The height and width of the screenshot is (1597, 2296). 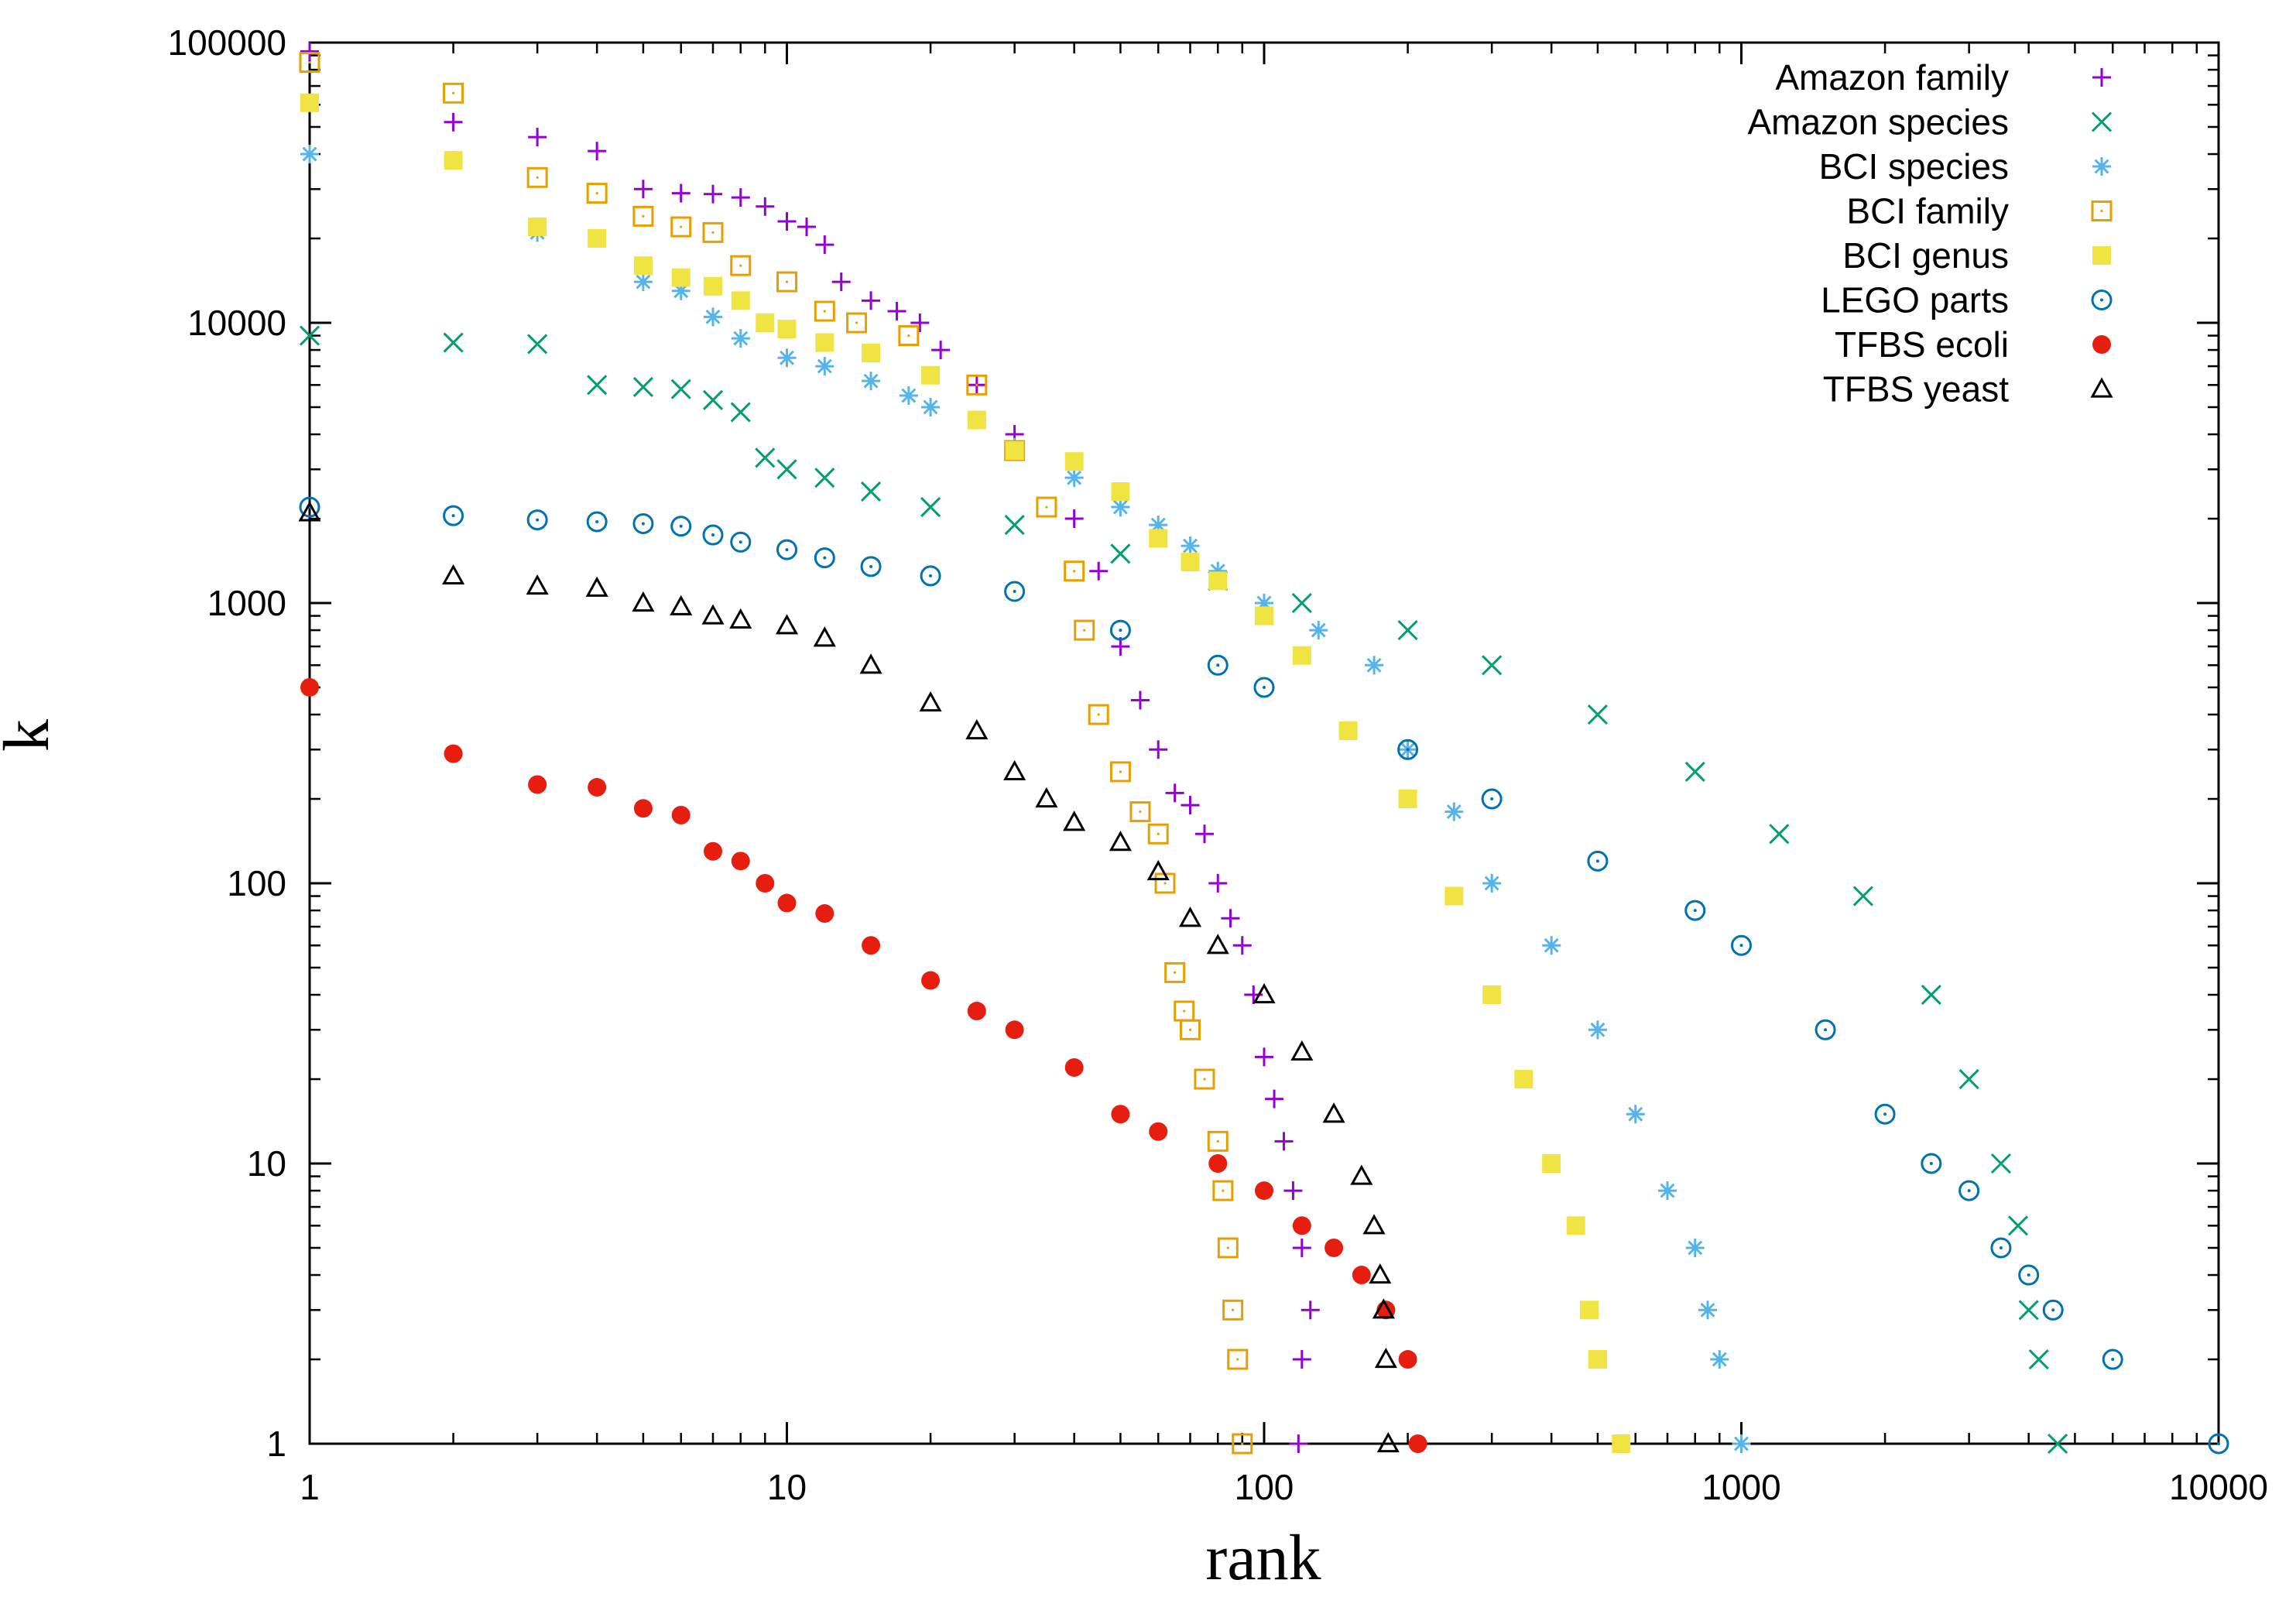 I want to click on y-tick-label: 100000, so click(x=228, y=42).